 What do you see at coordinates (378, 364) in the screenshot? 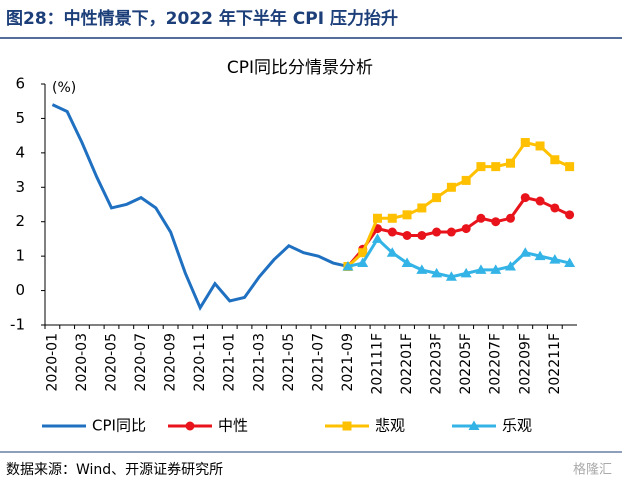
I see `x-tick-label: 202111F` at bounding box center [378, 364].